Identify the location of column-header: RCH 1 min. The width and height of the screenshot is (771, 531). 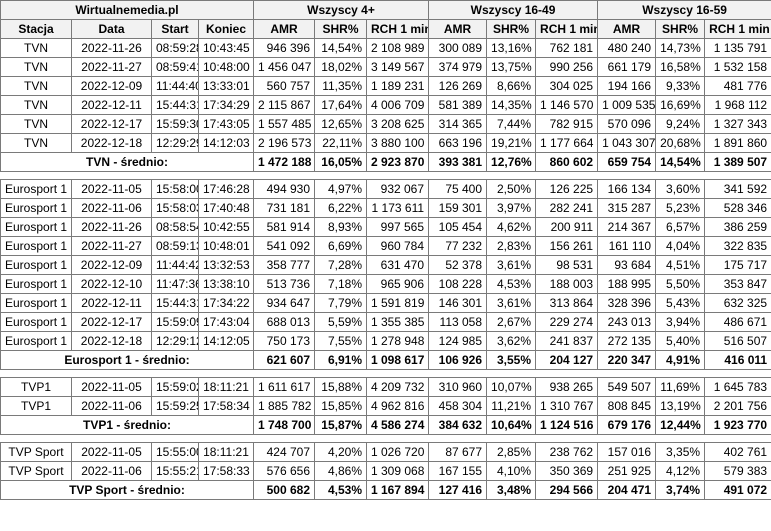
(567, 29).